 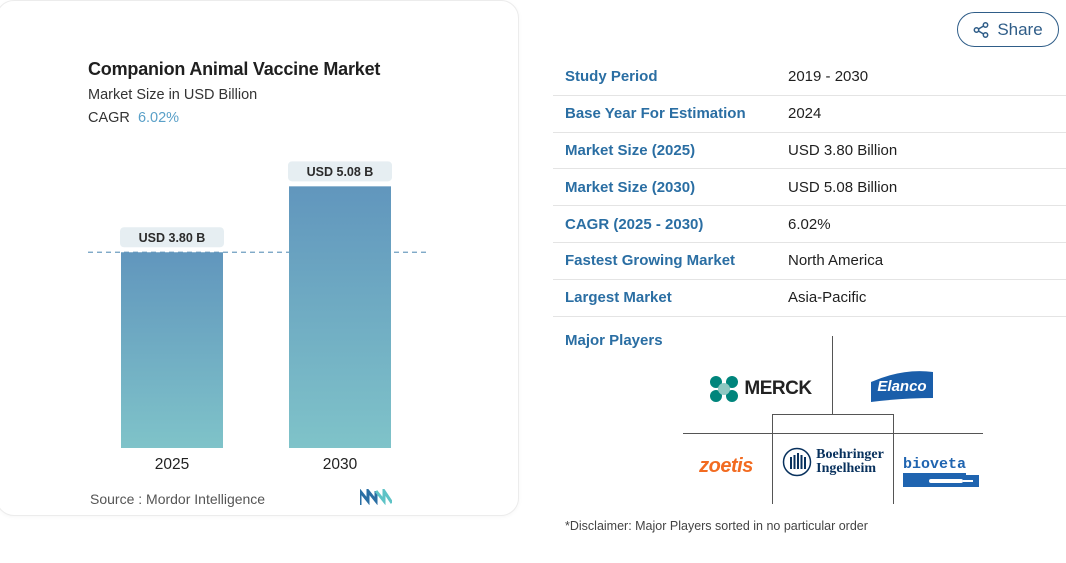 What do you see at coordinates (173, 95) in the screenshot?
I see `chart-subtitle: Market Size in USD Billion` at bounding box center [173, 95].